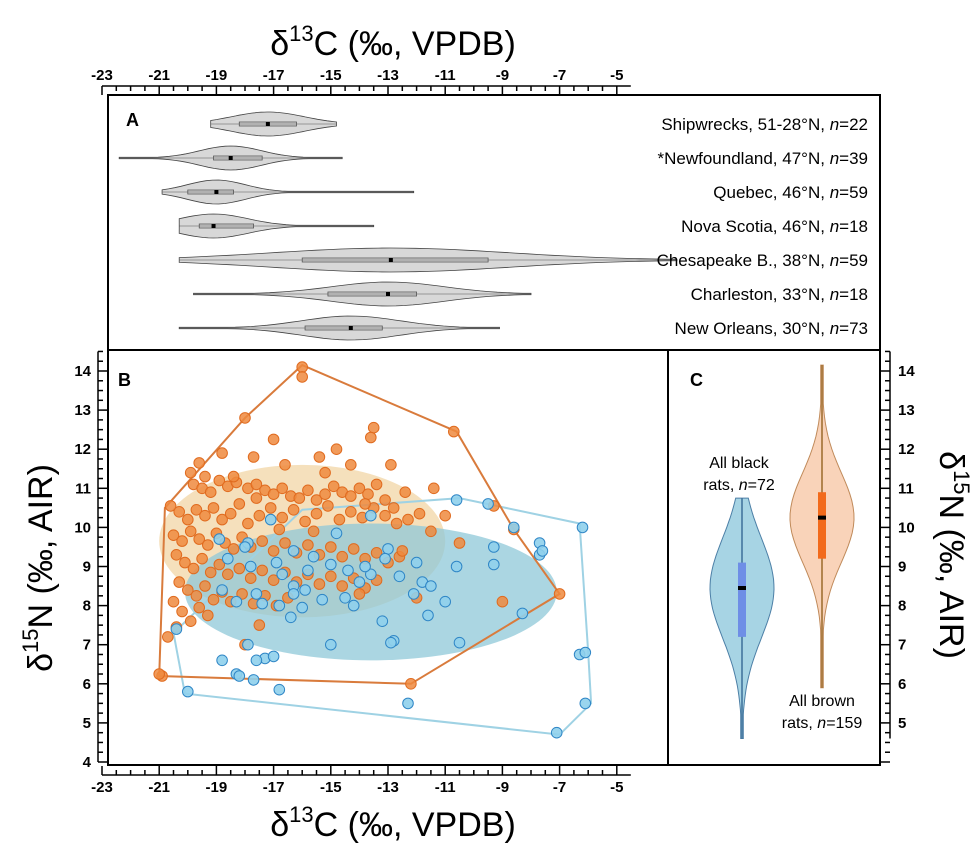 The image size is (970, 848). What do you see at coordinates (616, 787) in the screenshot?
I see `bottom-x-tick-label: -5` at bounding box center [616, 787].